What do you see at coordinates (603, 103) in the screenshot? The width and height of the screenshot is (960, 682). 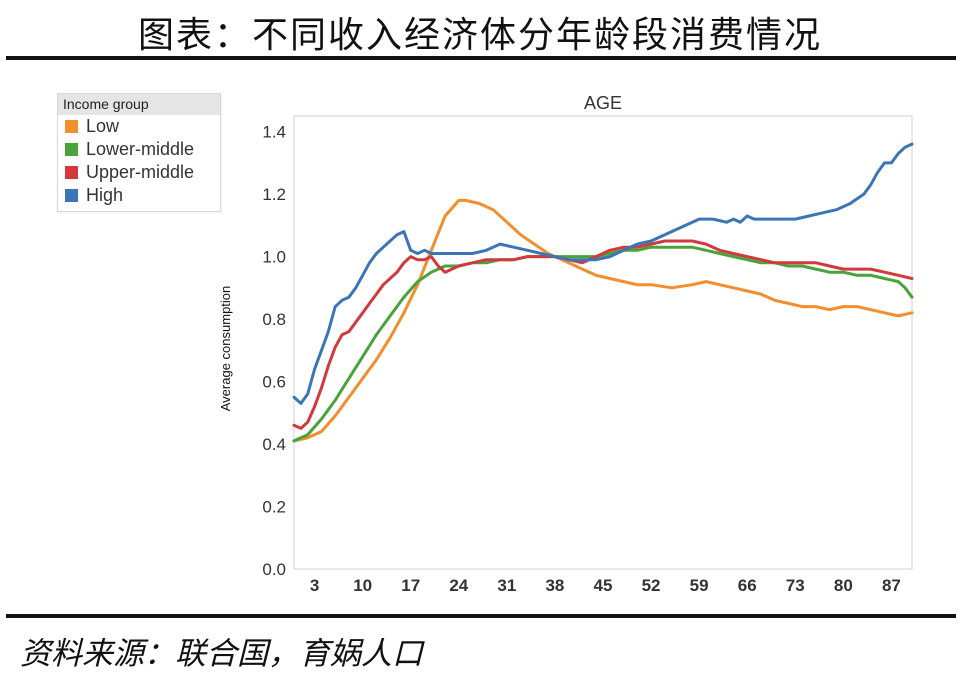 I see `panel-title: AGE` at bounding box center [603, 103].